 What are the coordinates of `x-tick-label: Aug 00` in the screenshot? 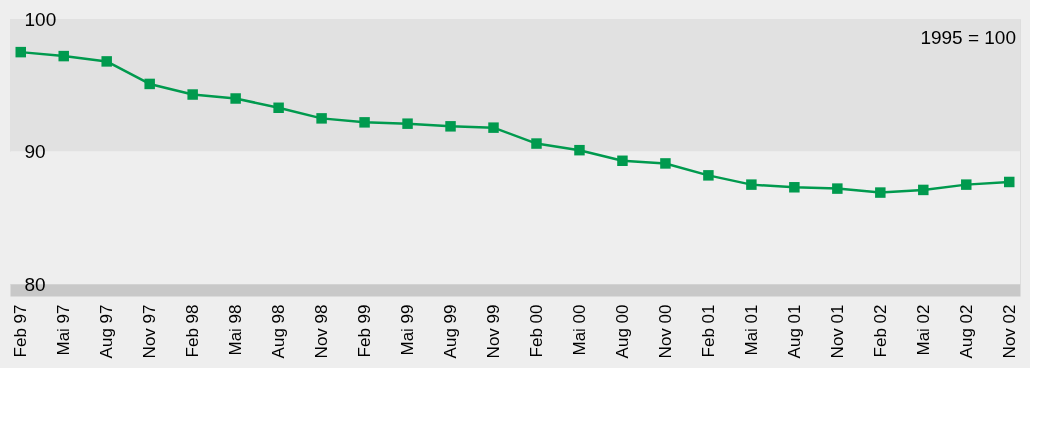 It's located at (622, 331).